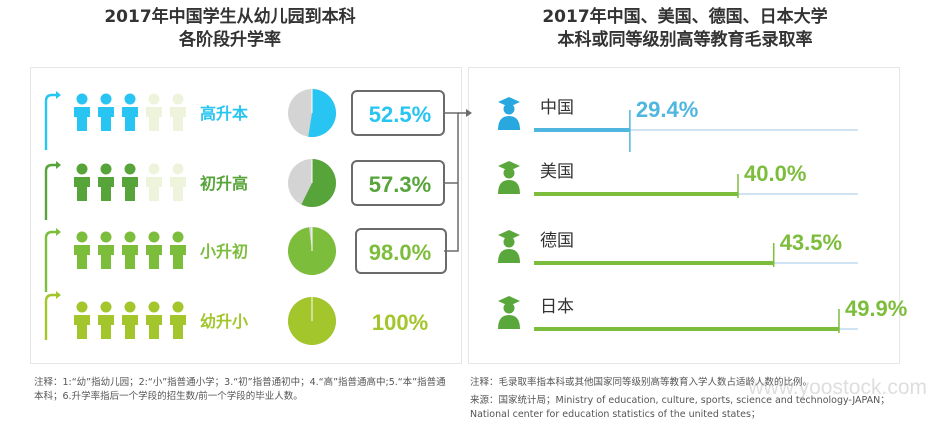 The height and width of the screenshot is (422, 931). What do you see at coordinates (458, 180) in the screenshot?
I see `bracket-connector-icon` at bounding box center [458, 180].